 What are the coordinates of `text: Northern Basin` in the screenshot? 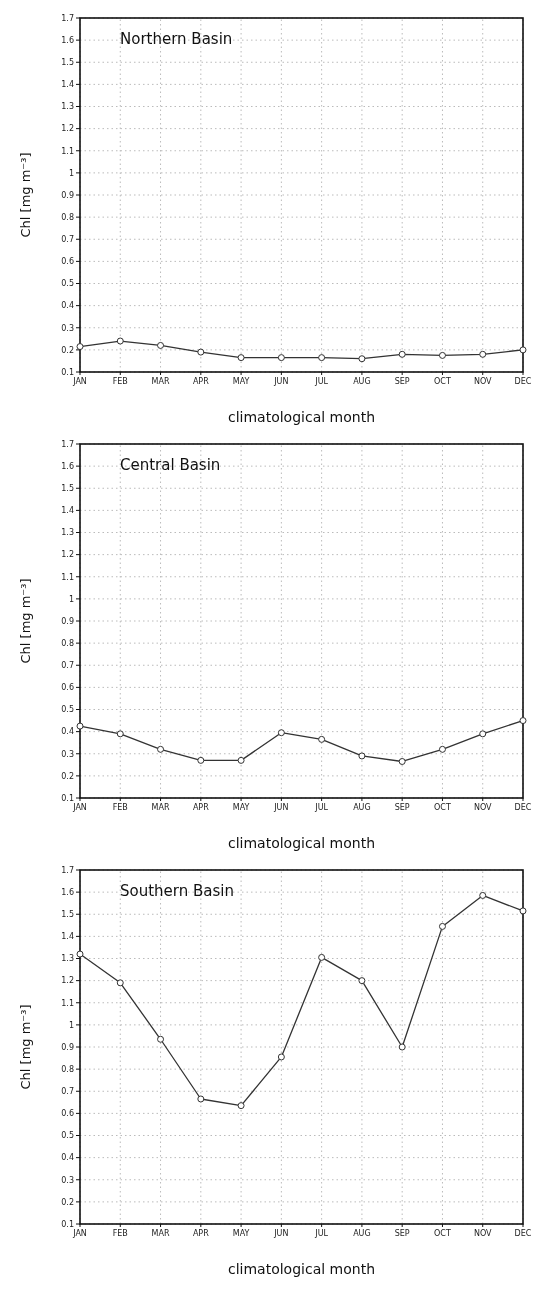 It's located at (176, 39).